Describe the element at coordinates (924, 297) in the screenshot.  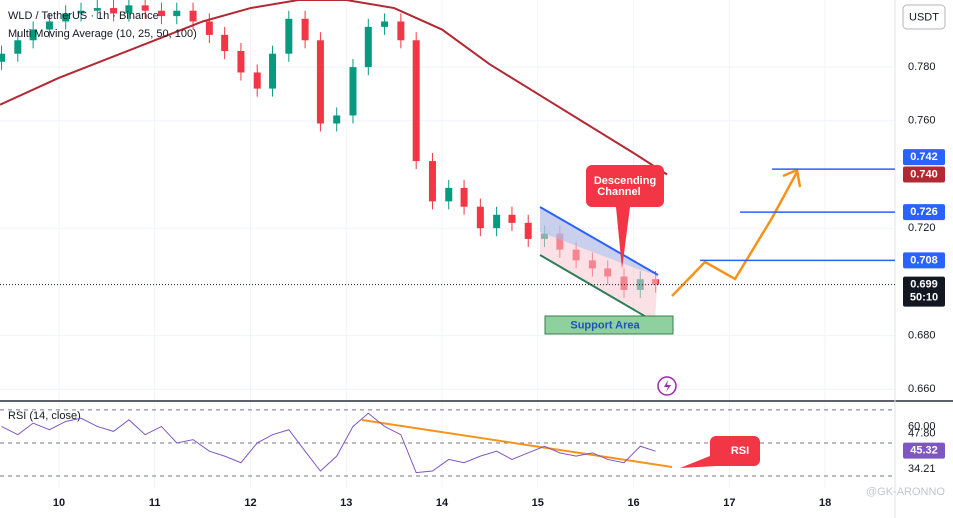
I see `countdown: 50:10` at that location.